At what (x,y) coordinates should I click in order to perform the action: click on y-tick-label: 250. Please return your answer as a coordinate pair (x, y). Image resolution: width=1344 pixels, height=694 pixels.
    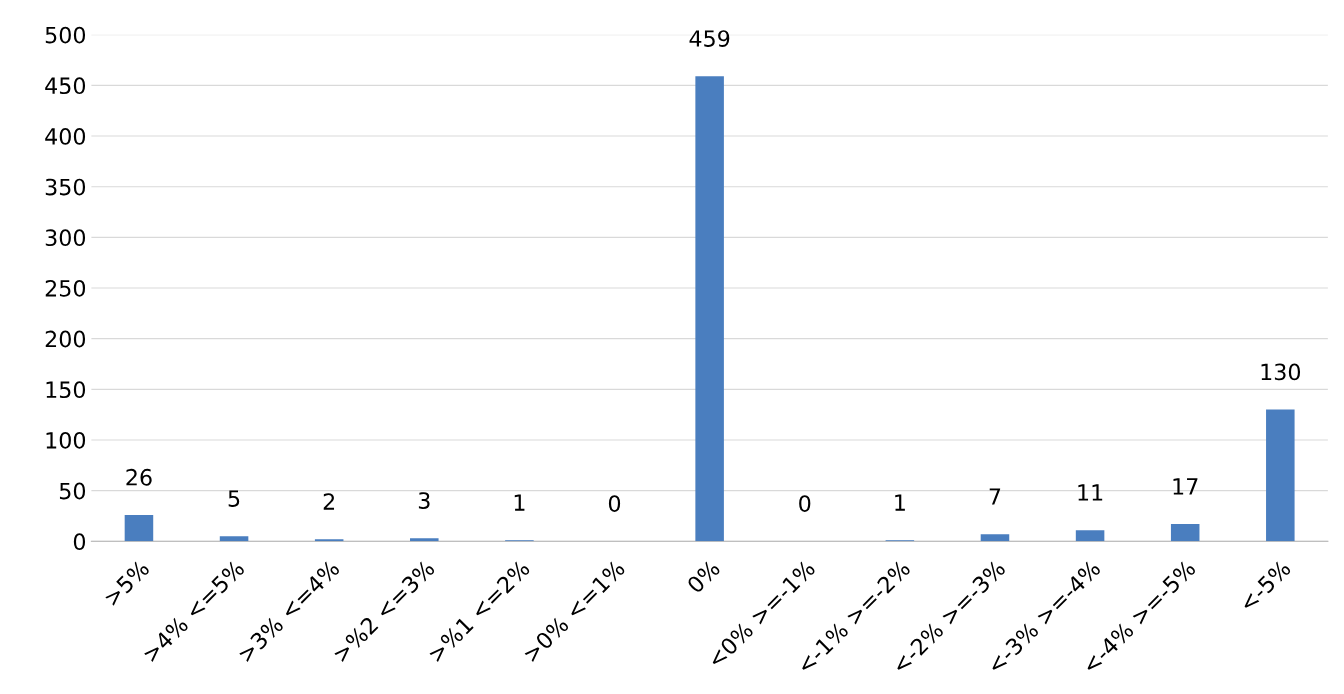
    Looking at the image, I should click on (65, 288).